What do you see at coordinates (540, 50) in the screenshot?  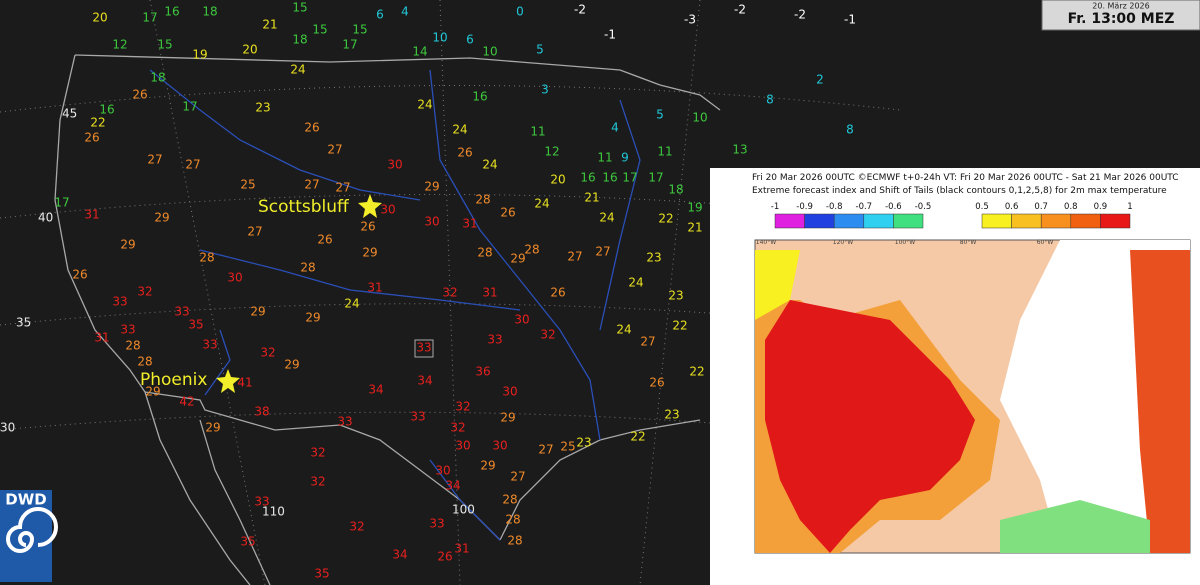 I see `station-temperature: 5` at bounding box center [540, 50].